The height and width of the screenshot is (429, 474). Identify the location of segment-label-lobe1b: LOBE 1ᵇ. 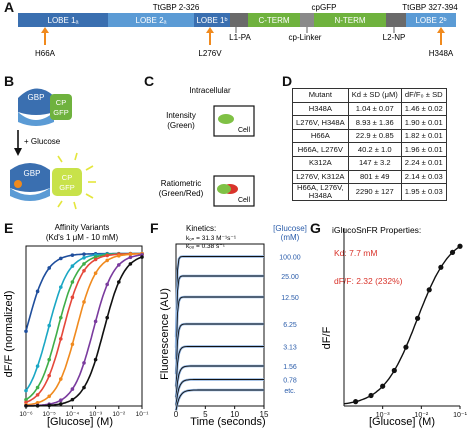
(211, 20).